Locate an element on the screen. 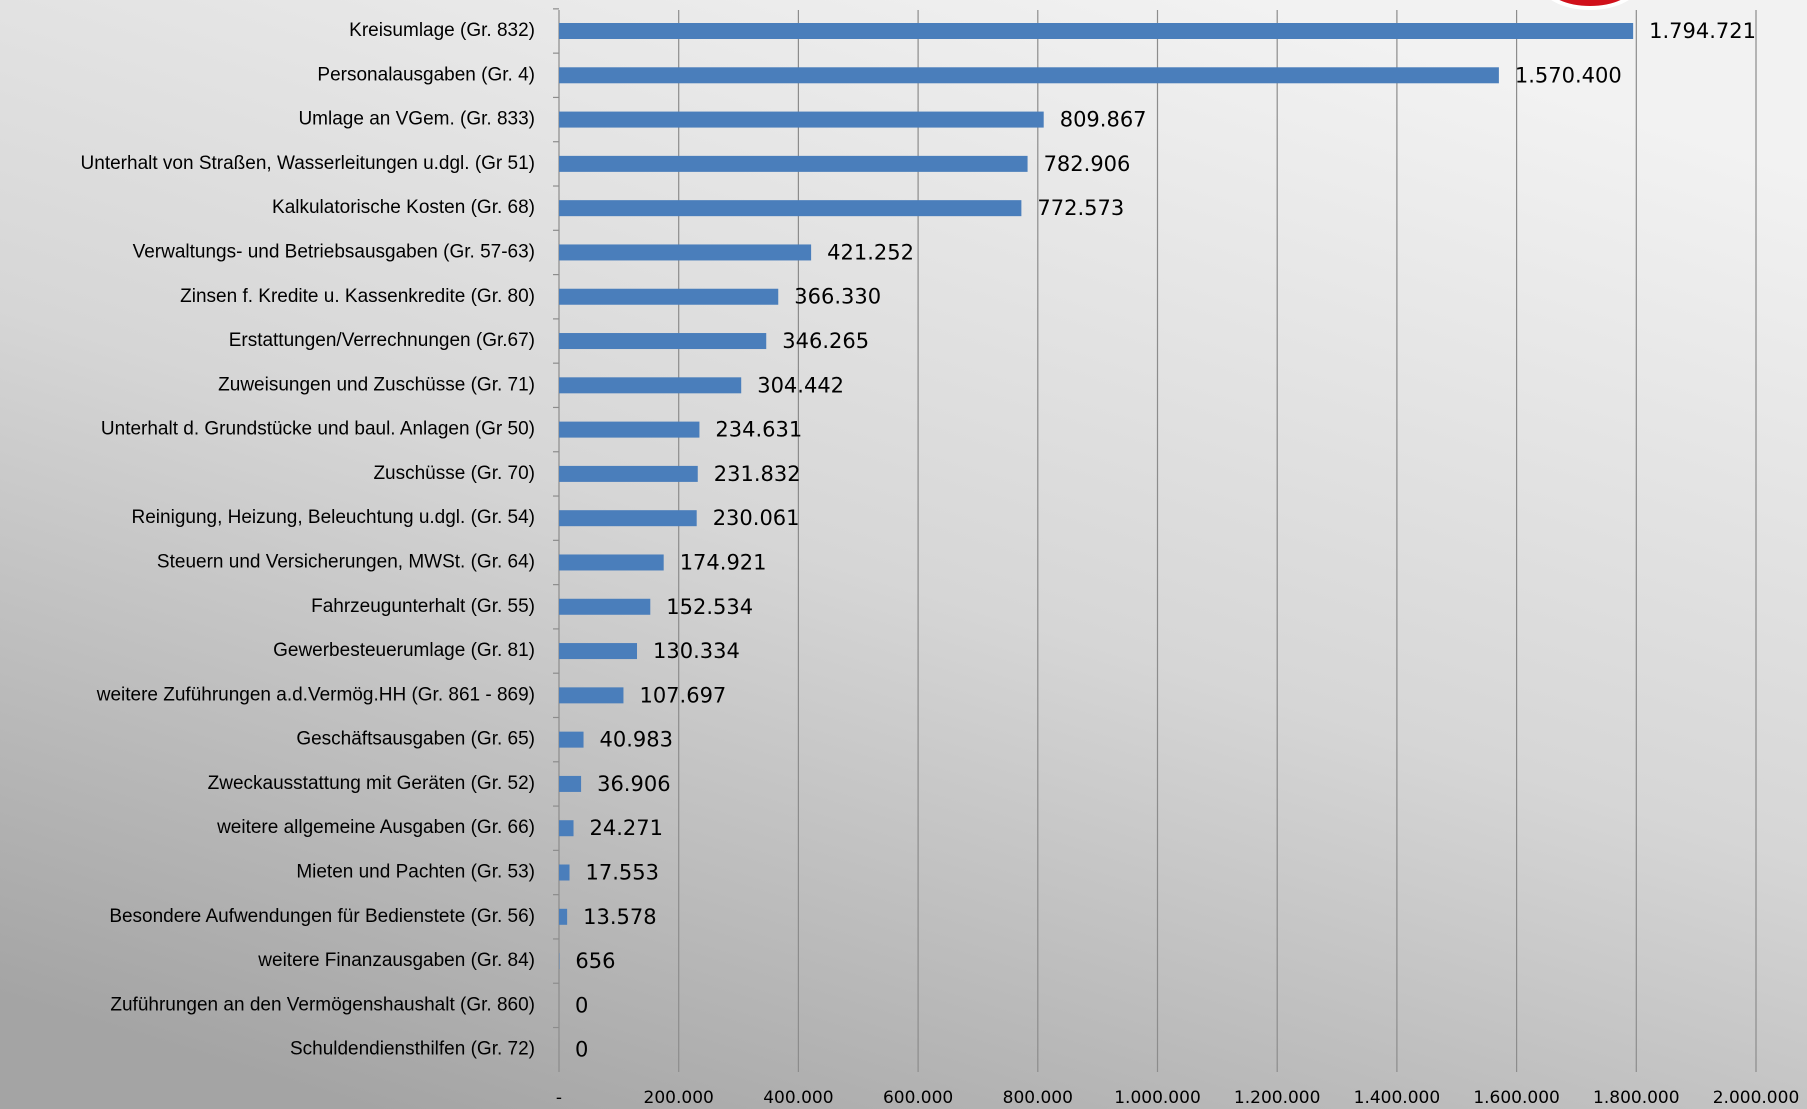 This screenshot has height=1109, width=1807. y-tick-label: Gewerbesteuerumlage (Gr. 81) is located at coordinates (404, 650).